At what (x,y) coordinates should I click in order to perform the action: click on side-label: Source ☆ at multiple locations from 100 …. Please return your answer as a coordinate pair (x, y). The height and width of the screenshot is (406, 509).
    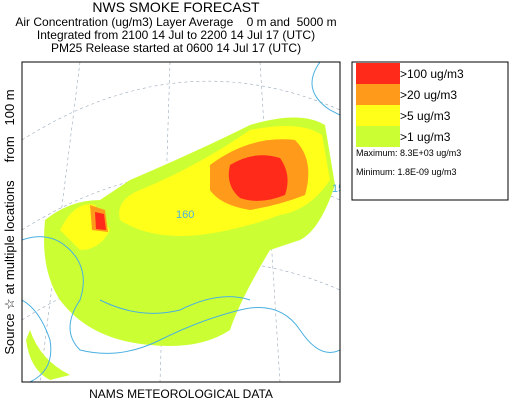
    Looking at the image, I should click on (9, 221).